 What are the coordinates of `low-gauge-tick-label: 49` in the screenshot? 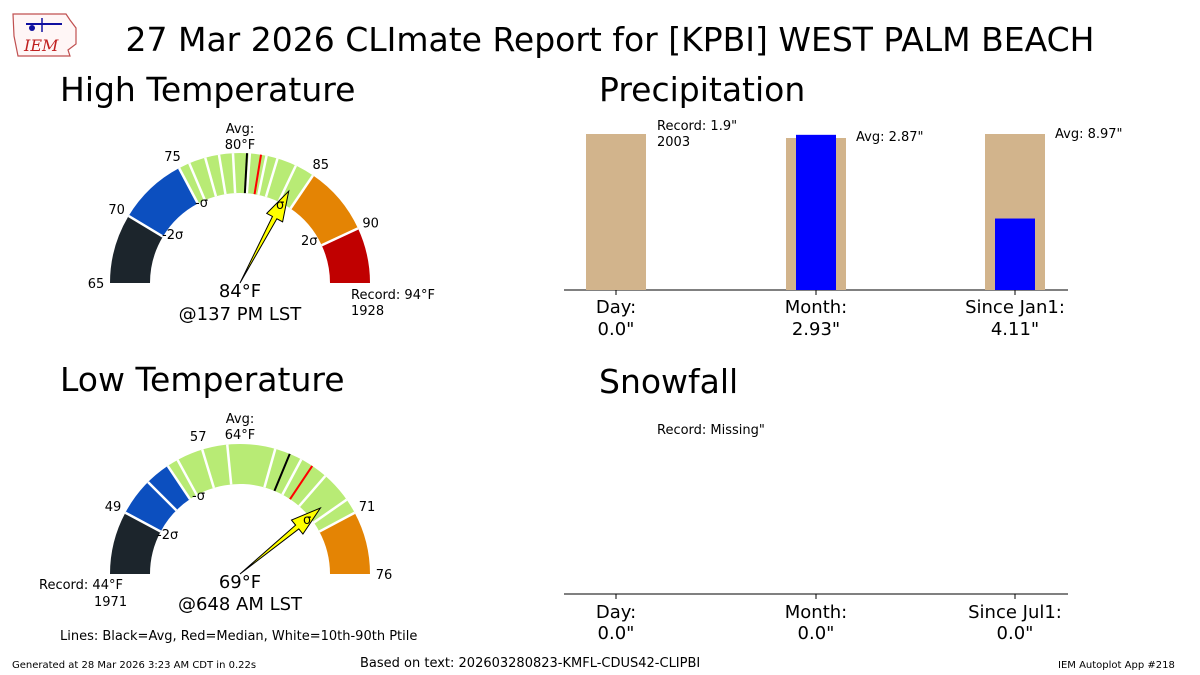 It's located at (113, 507).